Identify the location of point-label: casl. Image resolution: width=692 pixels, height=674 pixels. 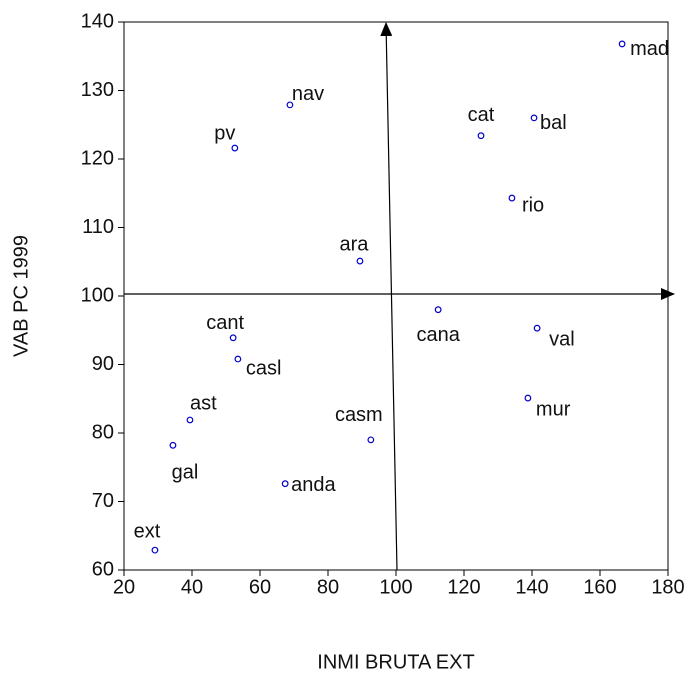
(264, 368).